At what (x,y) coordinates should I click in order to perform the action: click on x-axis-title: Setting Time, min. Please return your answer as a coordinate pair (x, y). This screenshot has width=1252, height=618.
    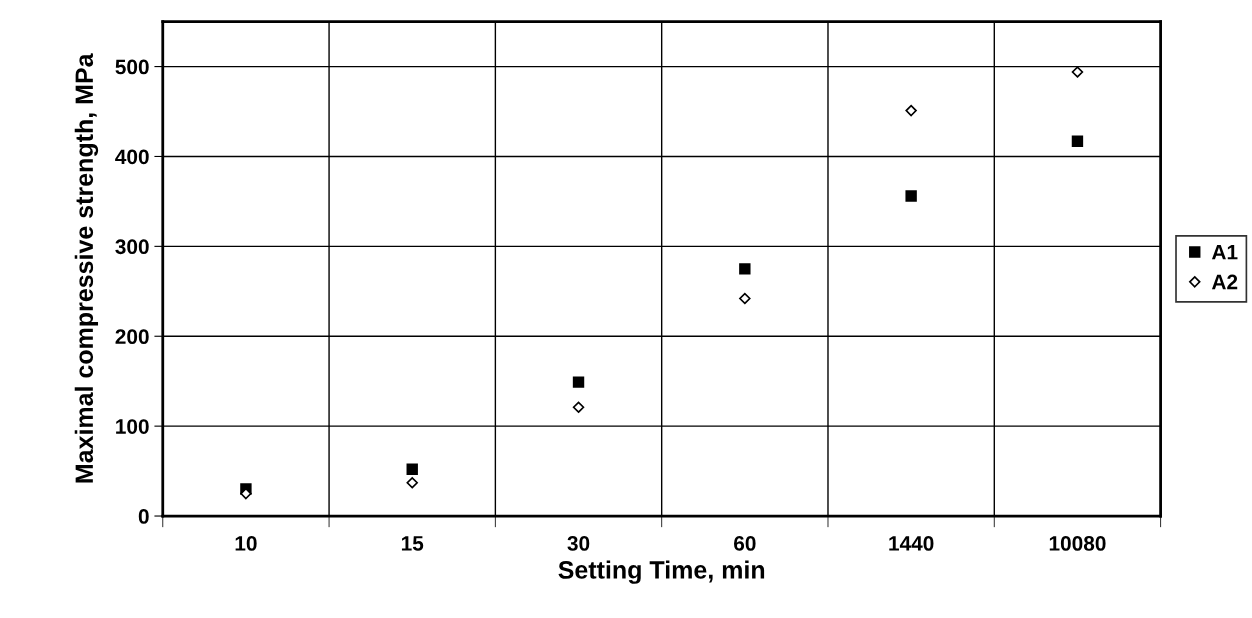
    Looking at the image, I should click on (661, 572).